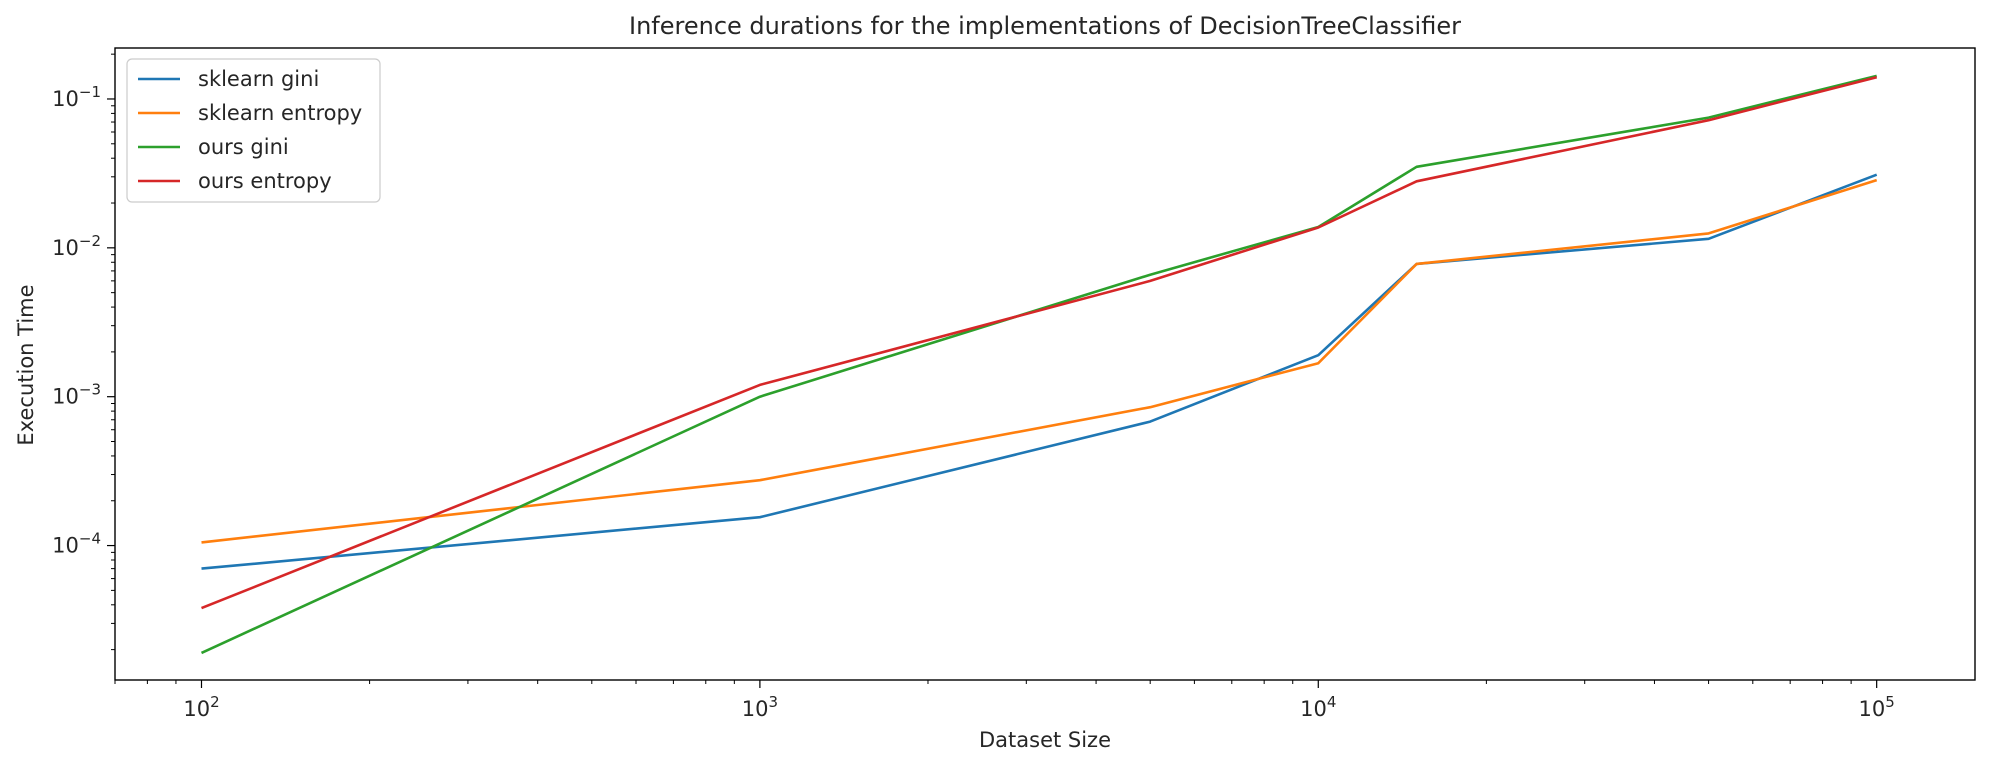 The image size is (1990, 760). I want to click on y-tick-label: 10⁻³, so click(76, 395).